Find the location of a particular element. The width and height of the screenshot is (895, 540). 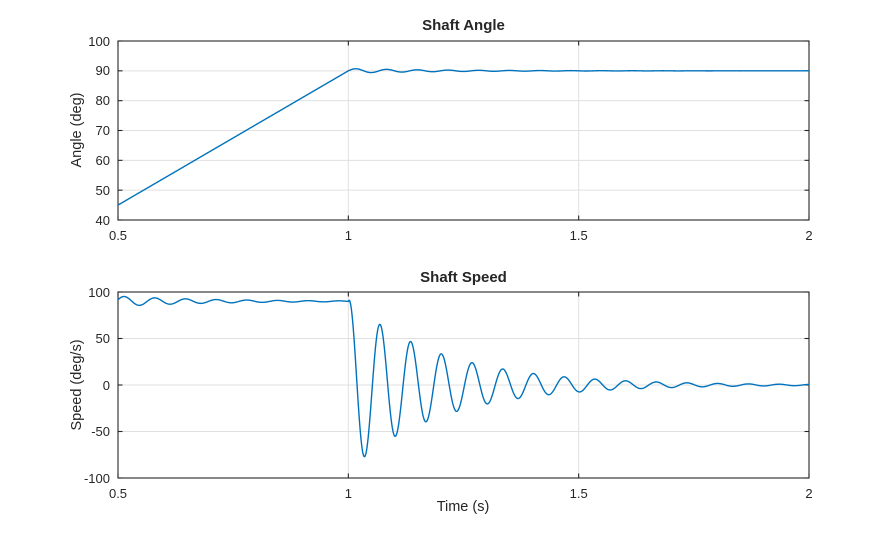

x-axis-label-time: Time (s) is located at coordinates (463, 507).